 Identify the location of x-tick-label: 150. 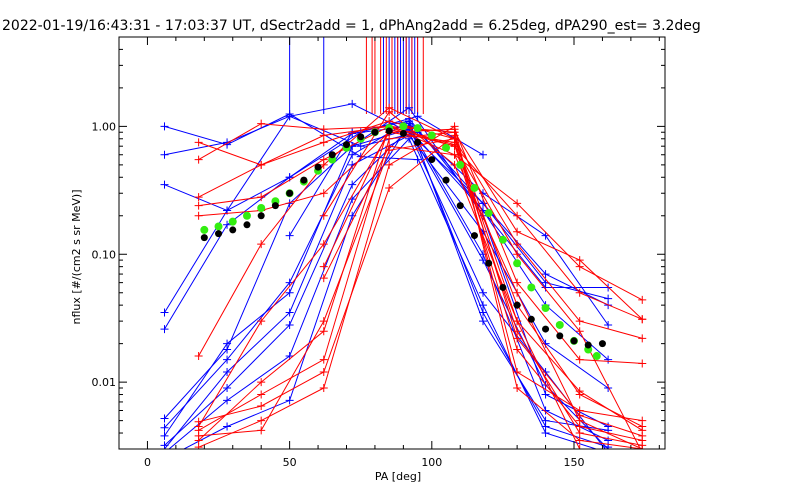
(574, 462).